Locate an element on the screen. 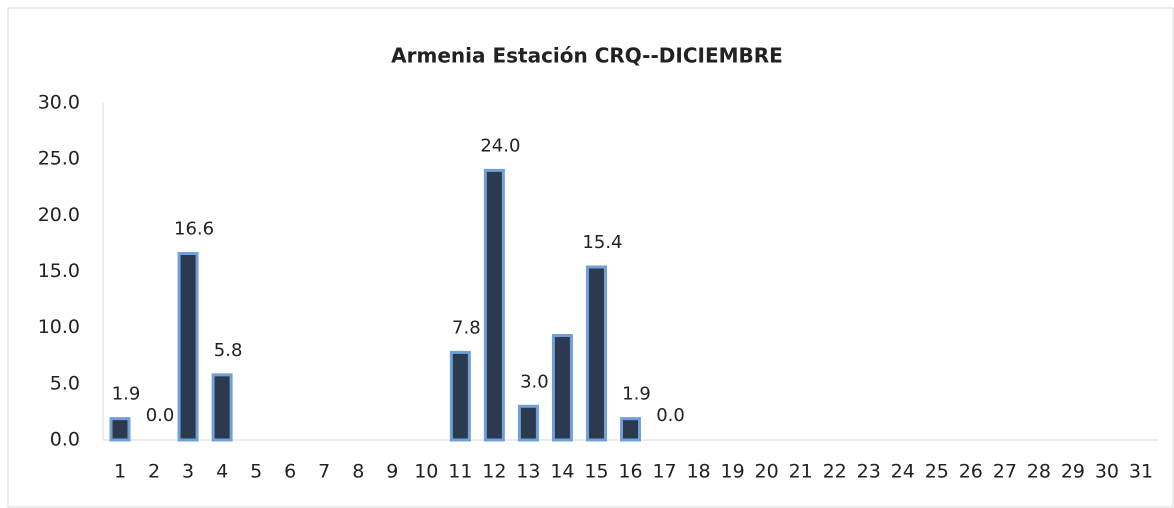  x-tick-label: 4 is located at coordinates (222, 472).